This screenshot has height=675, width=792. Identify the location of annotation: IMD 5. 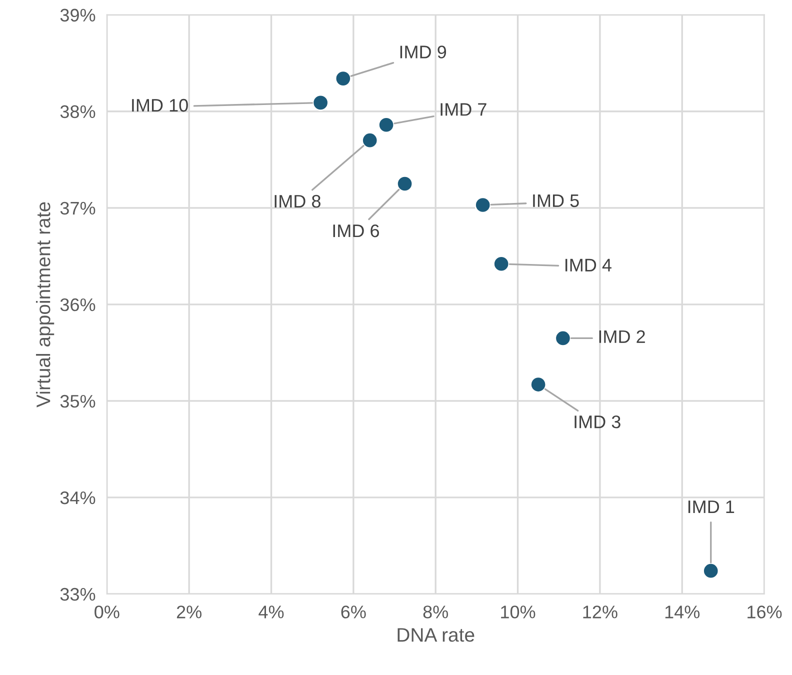
(556, 201).